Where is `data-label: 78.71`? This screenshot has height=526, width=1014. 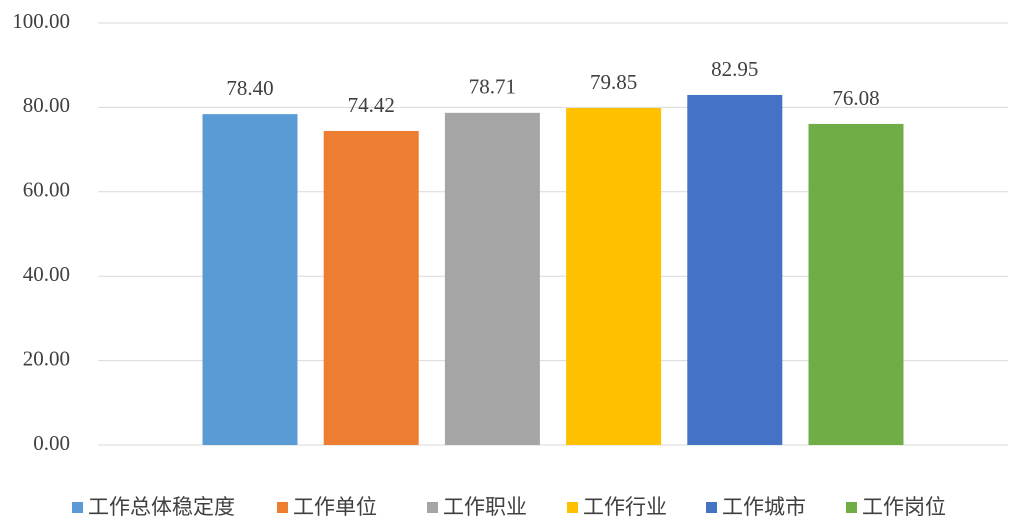
data-label: 78.71 is located at coordinates (492, 87).